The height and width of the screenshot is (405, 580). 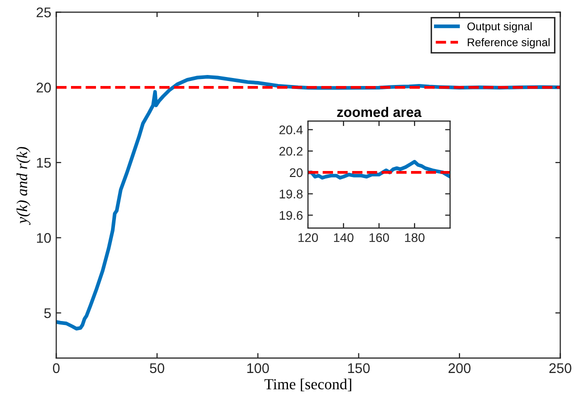 I want to click on y-tick-label: 15, so click(x=44, y=163).